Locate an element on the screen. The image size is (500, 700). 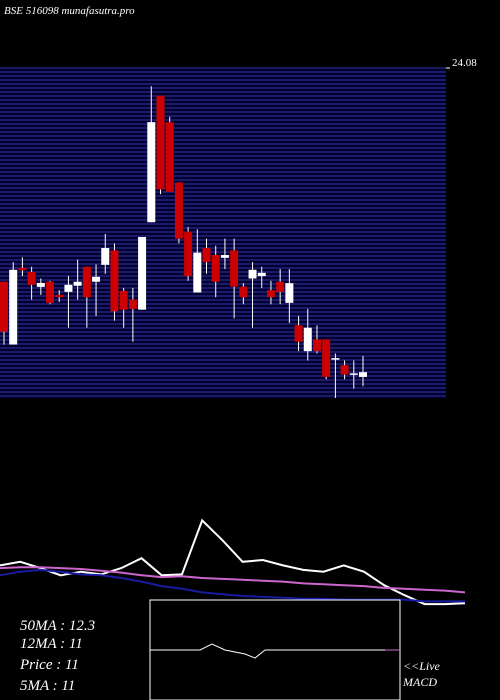
ma-label: Price : 11 is located at coordinates (49, 665).